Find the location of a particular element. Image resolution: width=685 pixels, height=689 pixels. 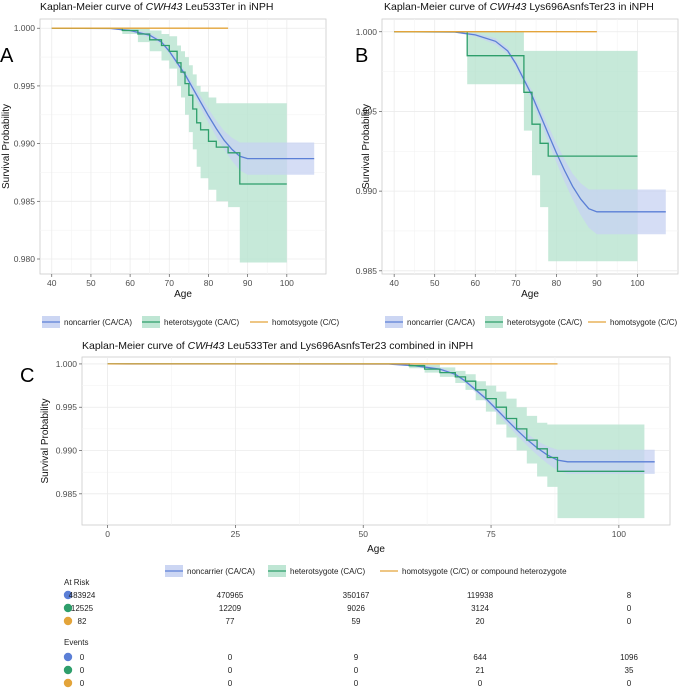

y-tick-label: 0.980 is located at coordinates (25, 259).